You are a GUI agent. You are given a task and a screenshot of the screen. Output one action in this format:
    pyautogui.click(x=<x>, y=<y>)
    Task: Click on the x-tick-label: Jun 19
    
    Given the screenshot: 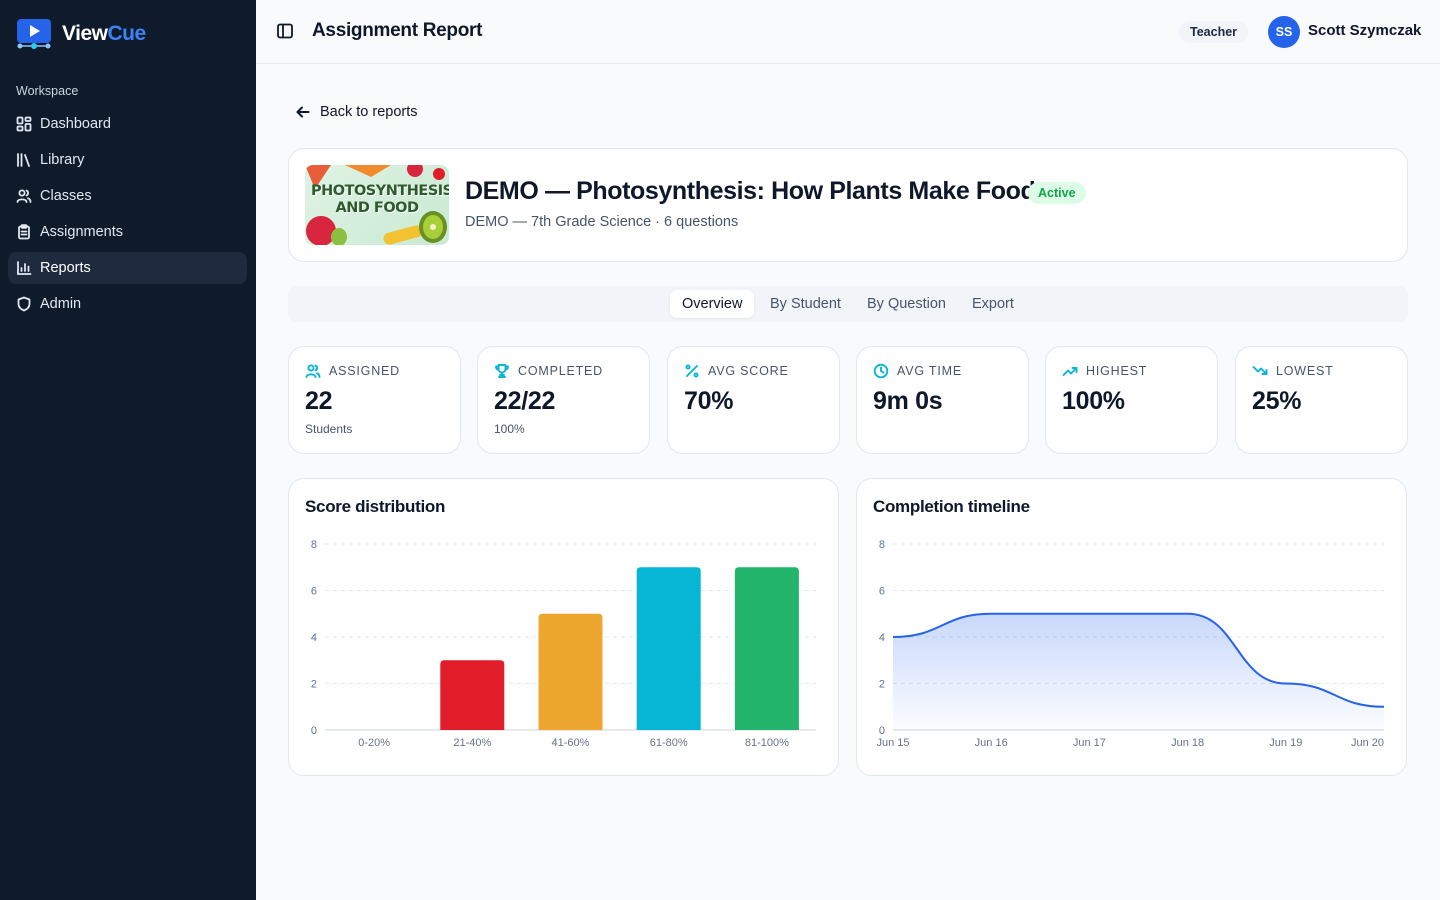 What is the action you would take?
    pyautogui.click(x=1285, y=743)
    